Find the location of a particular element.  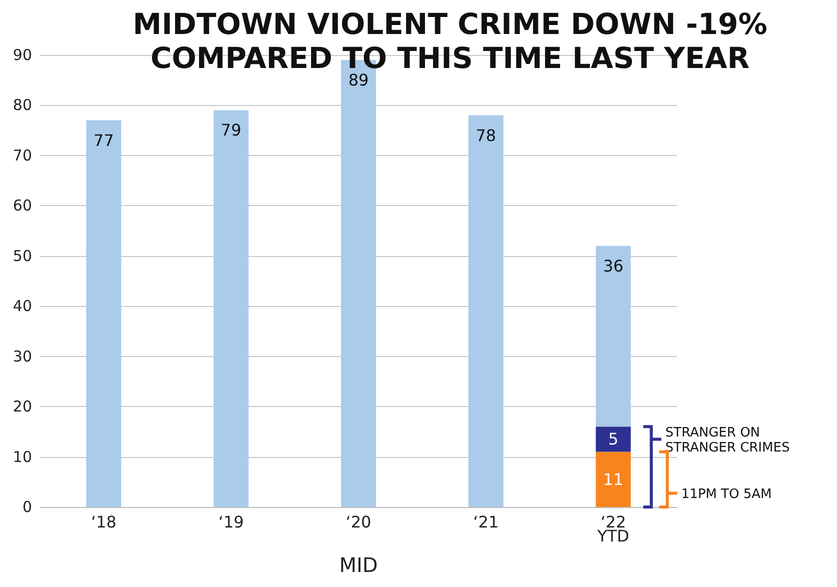

annotation: STRANGER ON STRANGER CRIMES is located at coordinates (727, 441).